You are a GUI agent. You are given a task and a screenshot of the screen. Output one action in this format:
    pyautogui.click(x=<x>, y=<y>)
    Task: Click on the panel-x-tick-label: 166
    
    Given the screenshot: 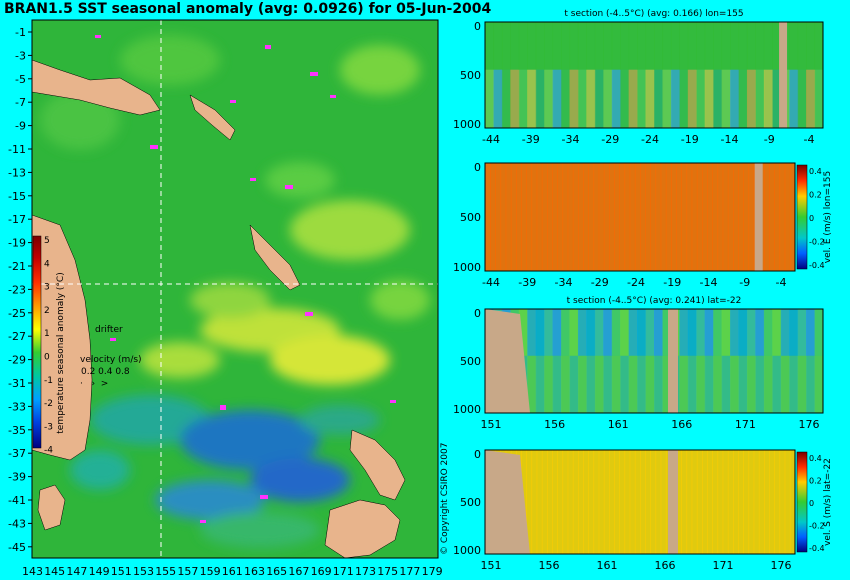 What is the action you would take?
    pyautogui.click(x=681, y=424)
    